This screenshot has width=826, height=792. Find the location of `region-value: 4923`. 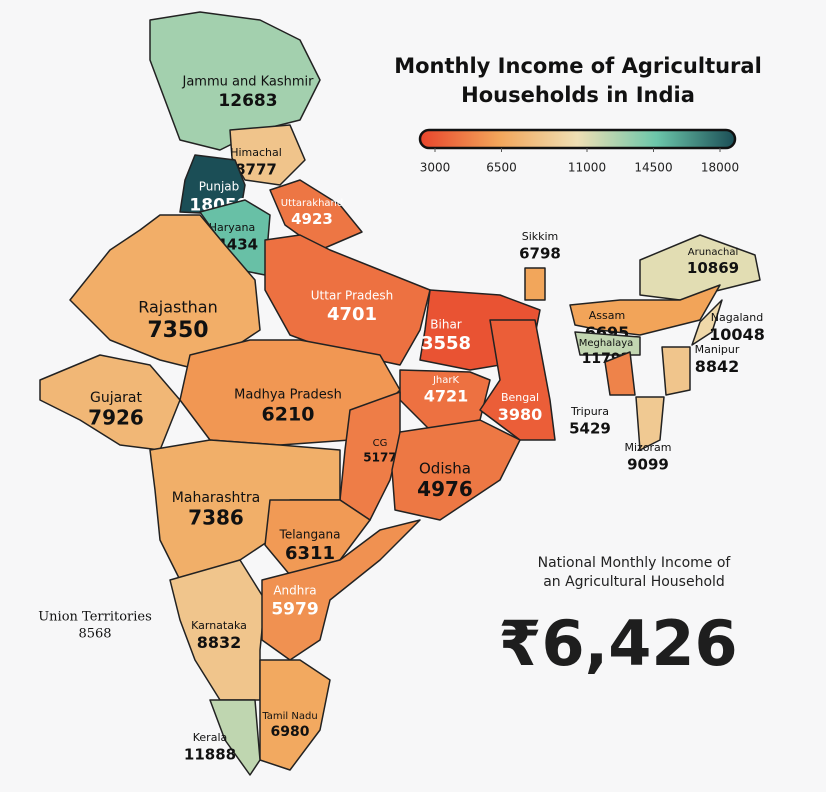

region-value: 4923 is located at coordinates (312, 219).